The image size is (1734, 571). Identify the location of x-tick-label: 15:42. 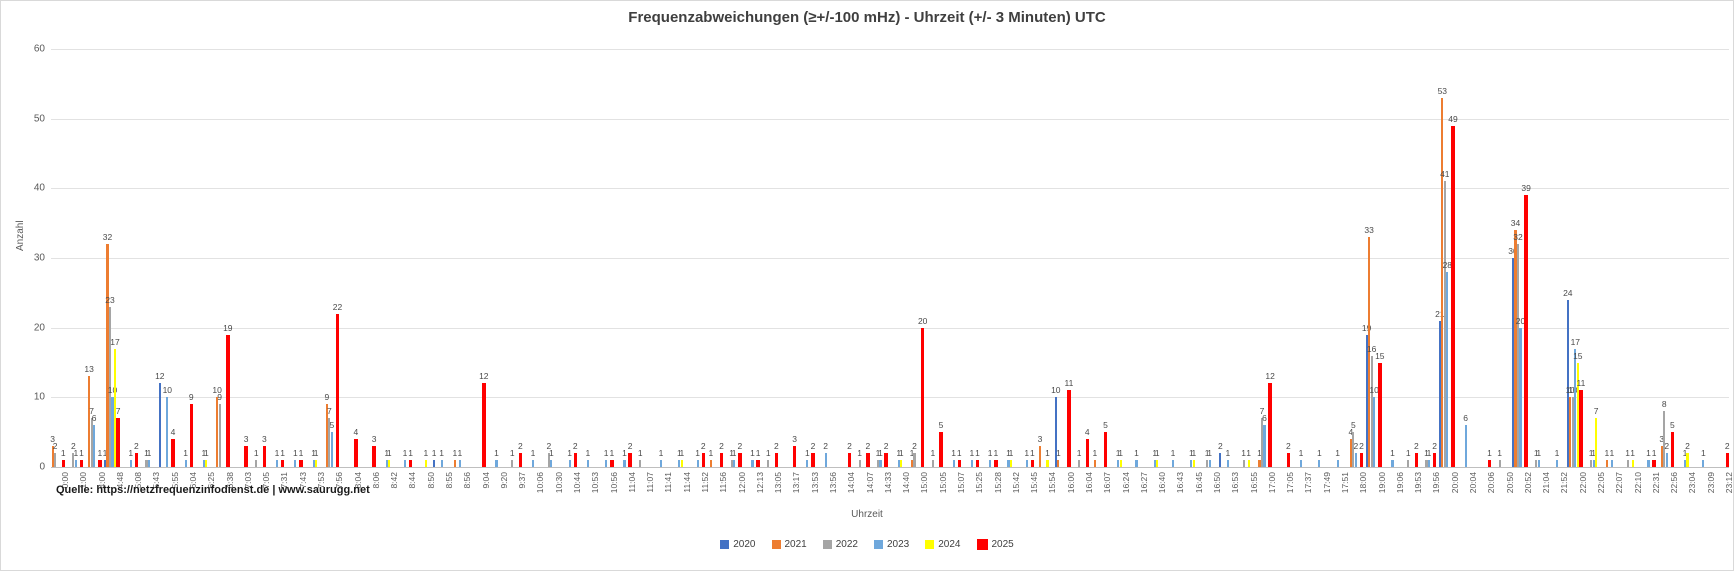
(1015, 483).